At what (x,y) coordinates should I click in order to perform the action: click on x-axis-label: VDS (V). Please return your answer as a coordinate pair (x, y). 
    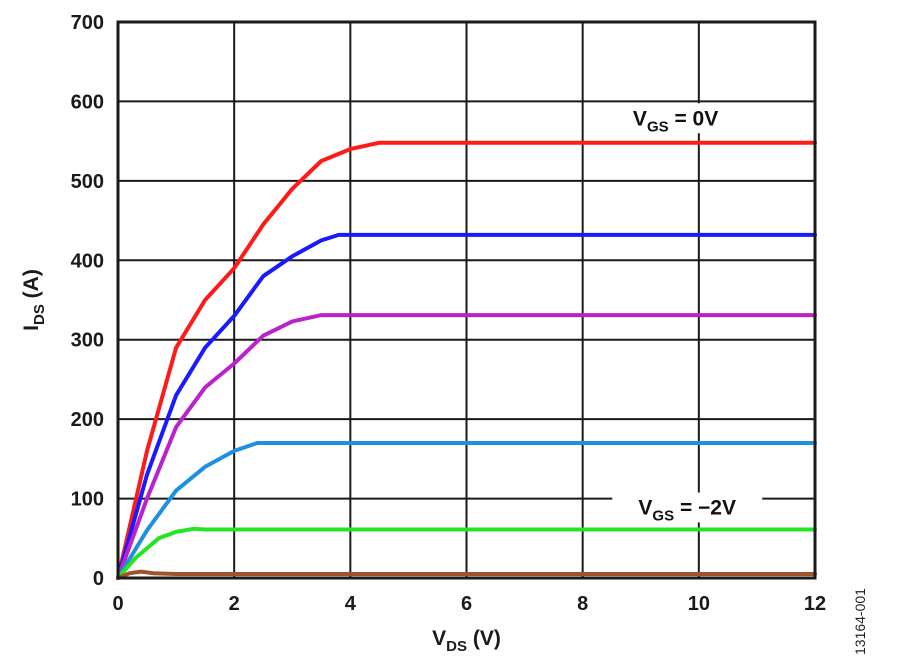
    Looking at the image, I should click on (466, 641).